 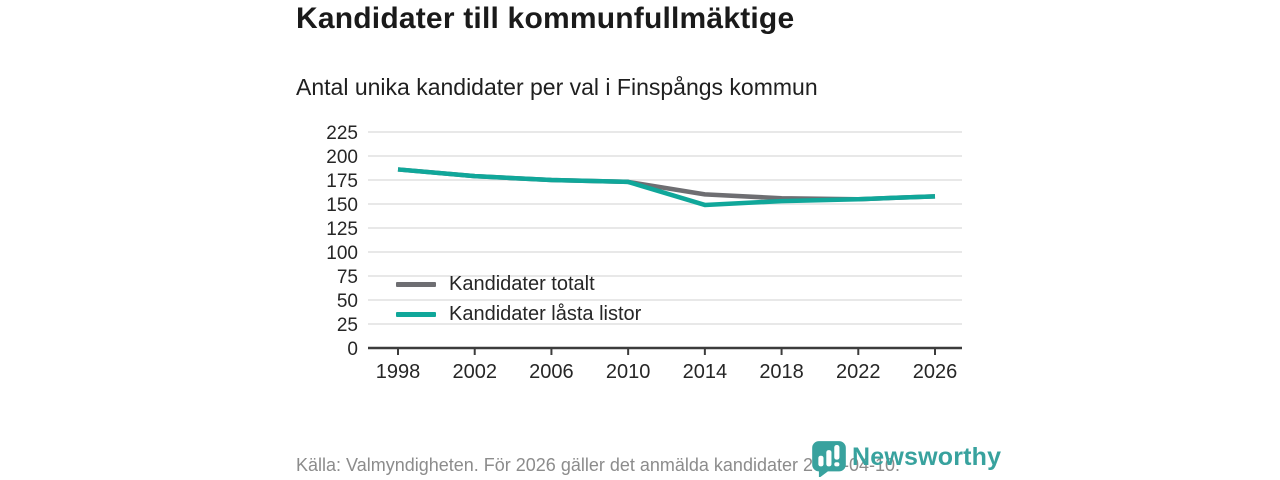 What do you see at coordinates (628, 372) in the screenshot?
I see `svg-text: 2010` at bounding box center [628, 372].